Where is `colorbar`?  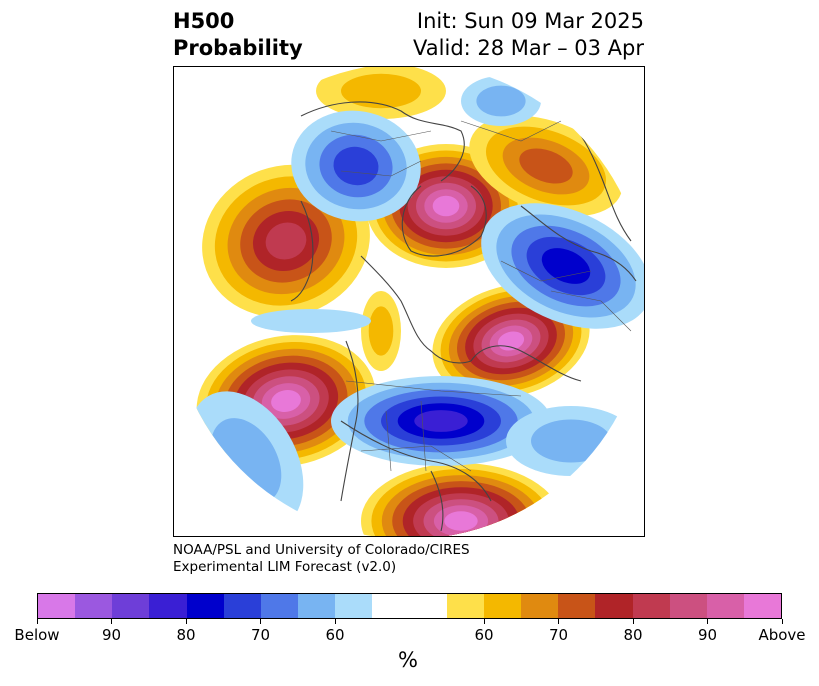
colorbar is located at coordinates (409, 606).